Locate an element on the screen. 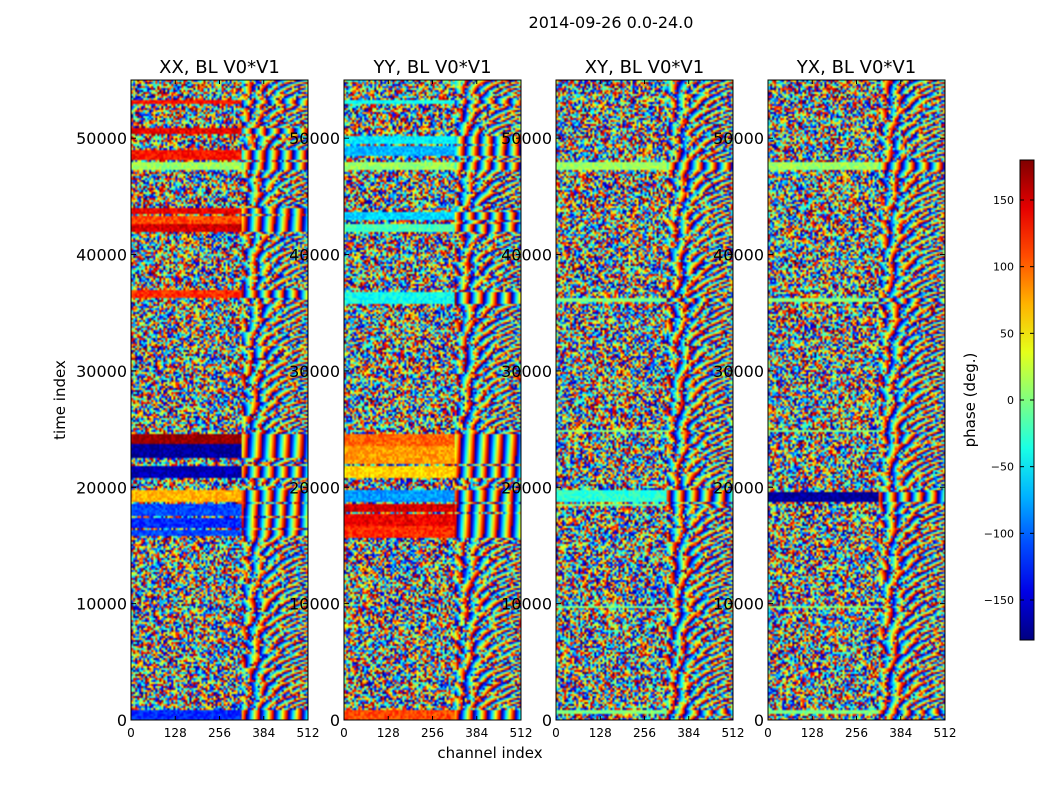 The height and width of the screenshot is (800, 1050). figure-title: 2014-09-26 0.0-24.0 is located at coordinates (611, 22).